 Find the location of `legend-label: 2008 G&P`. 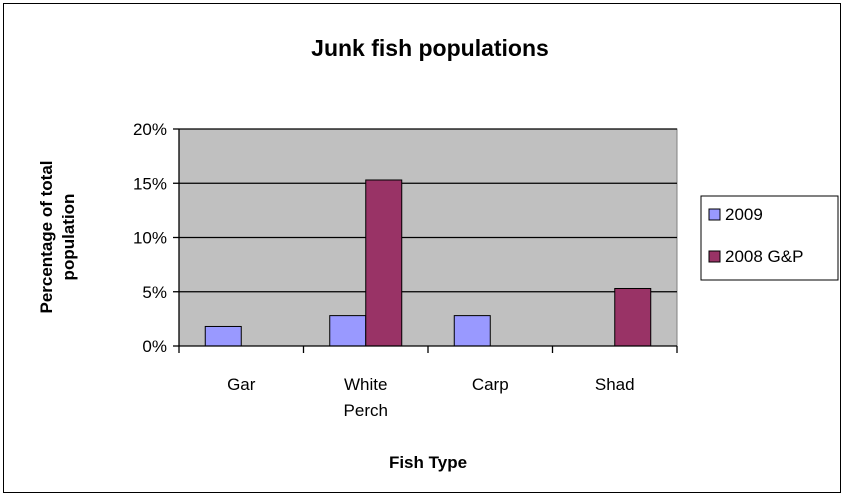

legend-label: 2008 G&P is located at coordinates (764, 256).